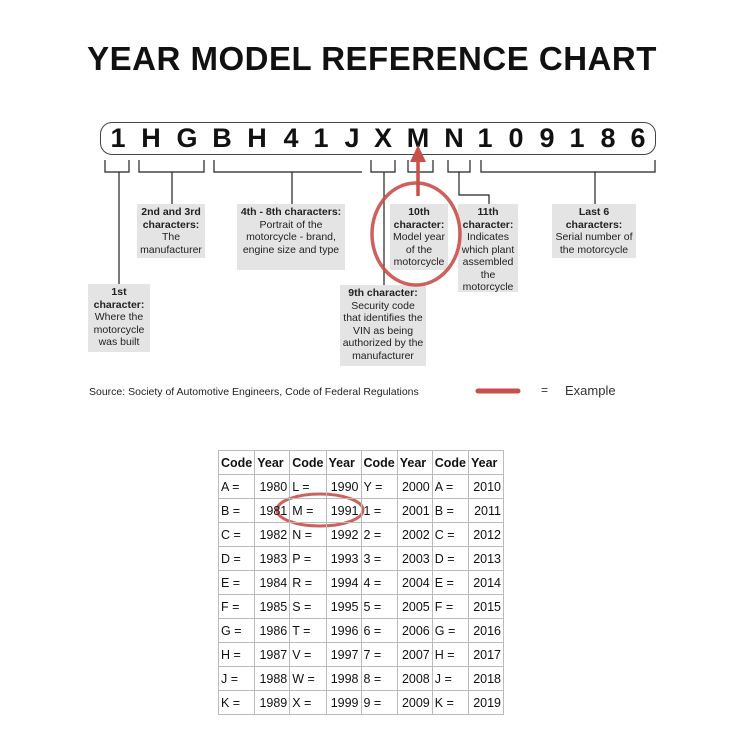 This screenshot has height=755, width=744. I want to click on code-cell: 2 =, so click(379, 534).